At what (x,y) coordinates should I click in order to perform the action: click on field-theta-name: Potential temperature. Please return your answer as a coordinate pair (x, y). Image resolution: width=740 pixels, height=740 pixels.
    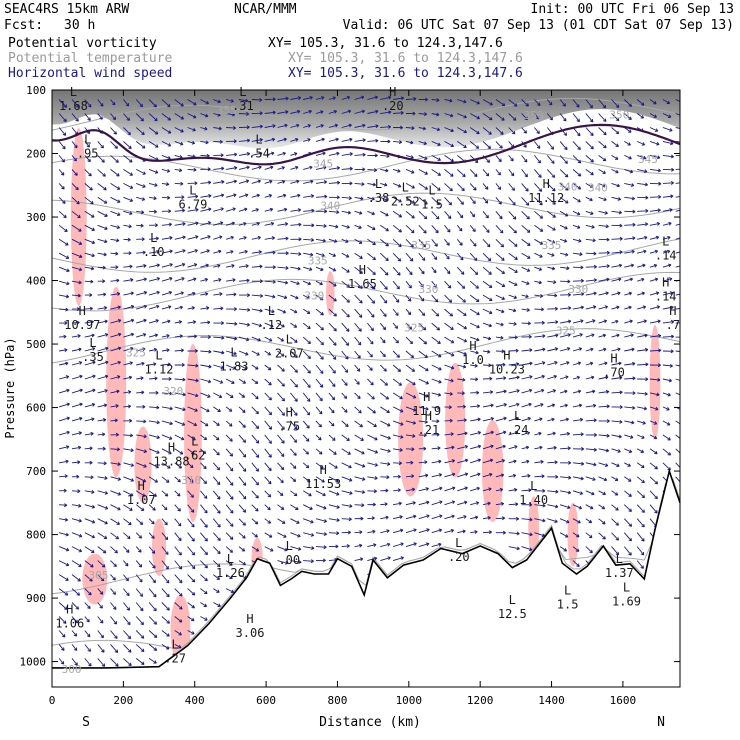
    Looking at the image, I should click on (90, 58).